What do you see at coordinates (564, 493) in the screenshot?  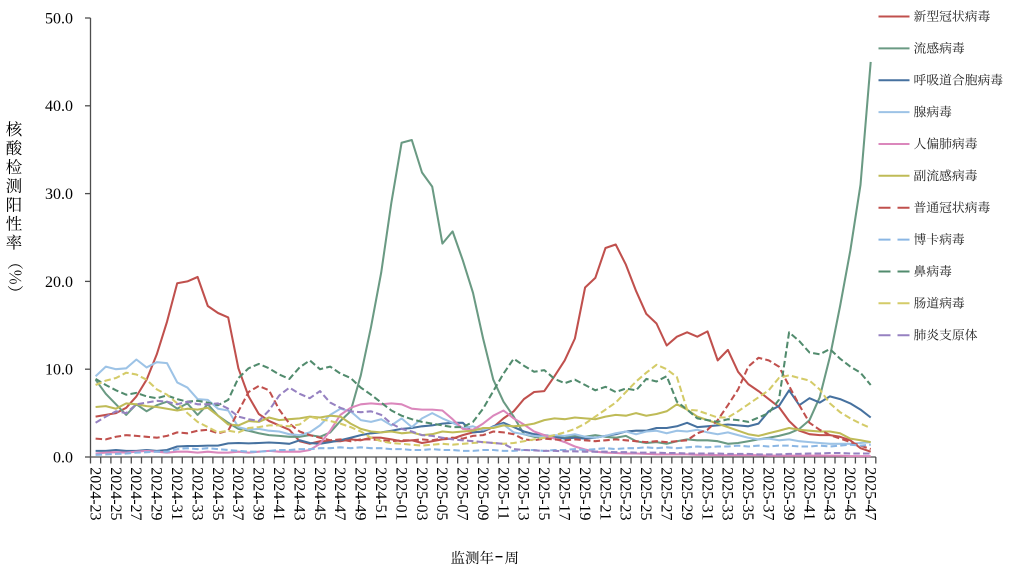 I see `svg-text: 2025-17` at bounding box center [564, 493].